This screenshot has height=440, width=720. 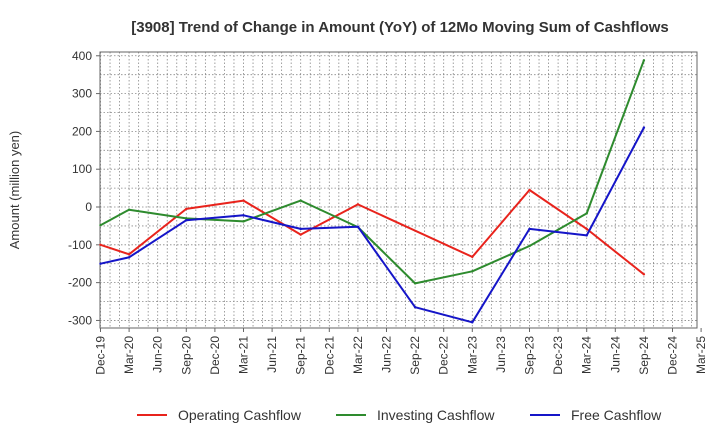 I want to click on y-tick-label: -100, so click(x=80, y=245).